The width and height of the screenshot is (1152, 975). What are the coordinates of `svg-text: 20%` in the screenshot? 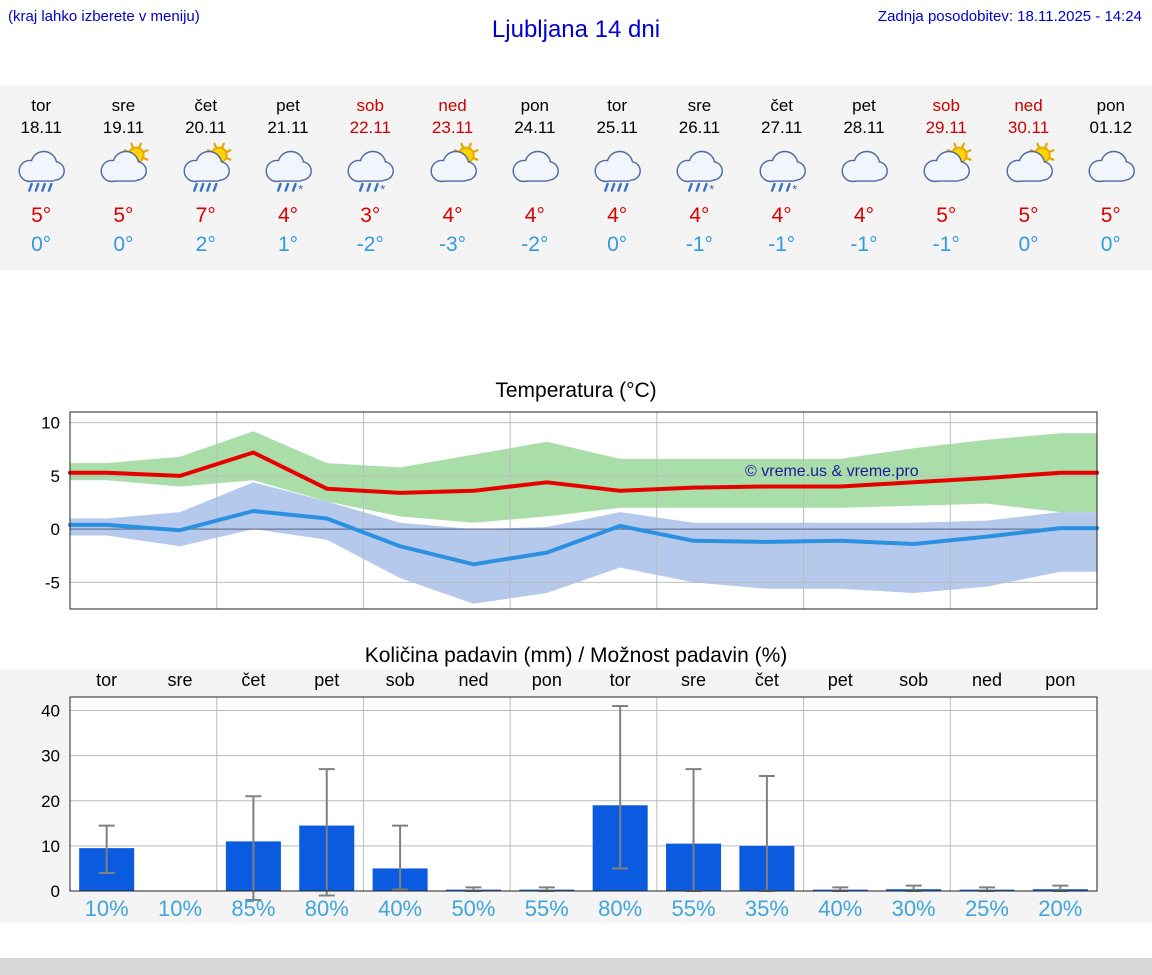 It's located at (1060, 908).